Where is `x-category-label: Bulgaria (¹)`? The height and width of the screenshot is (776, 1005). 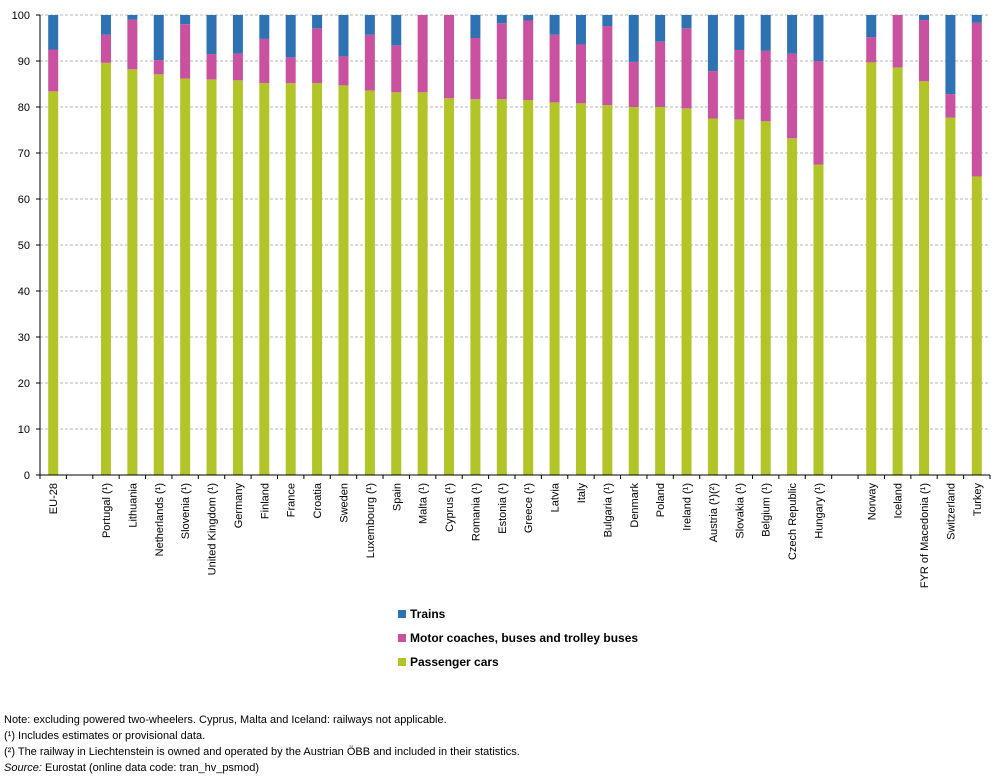
x-category-label: Bulgaria (¹) is located at coordinates (608, 510).